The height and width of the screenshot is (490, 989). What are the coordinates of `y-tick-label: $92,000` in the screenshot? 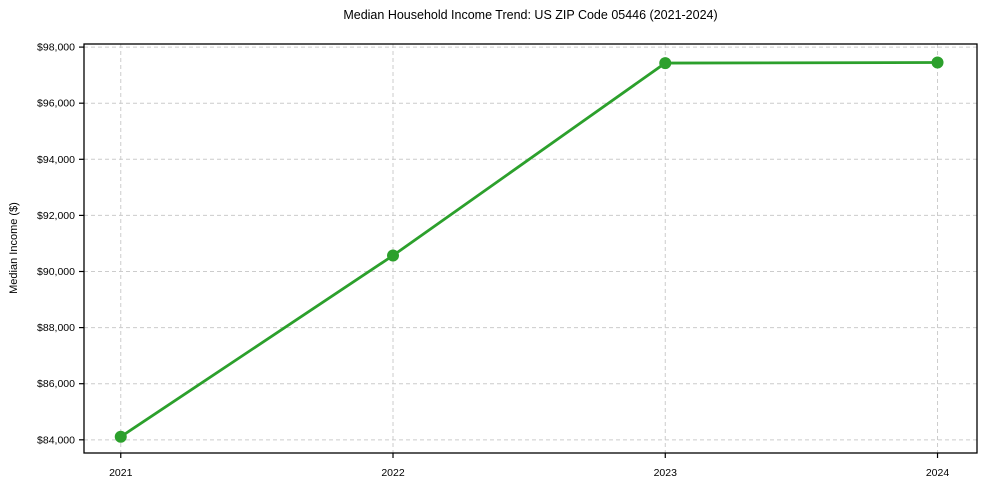 It's located at (56, 216).